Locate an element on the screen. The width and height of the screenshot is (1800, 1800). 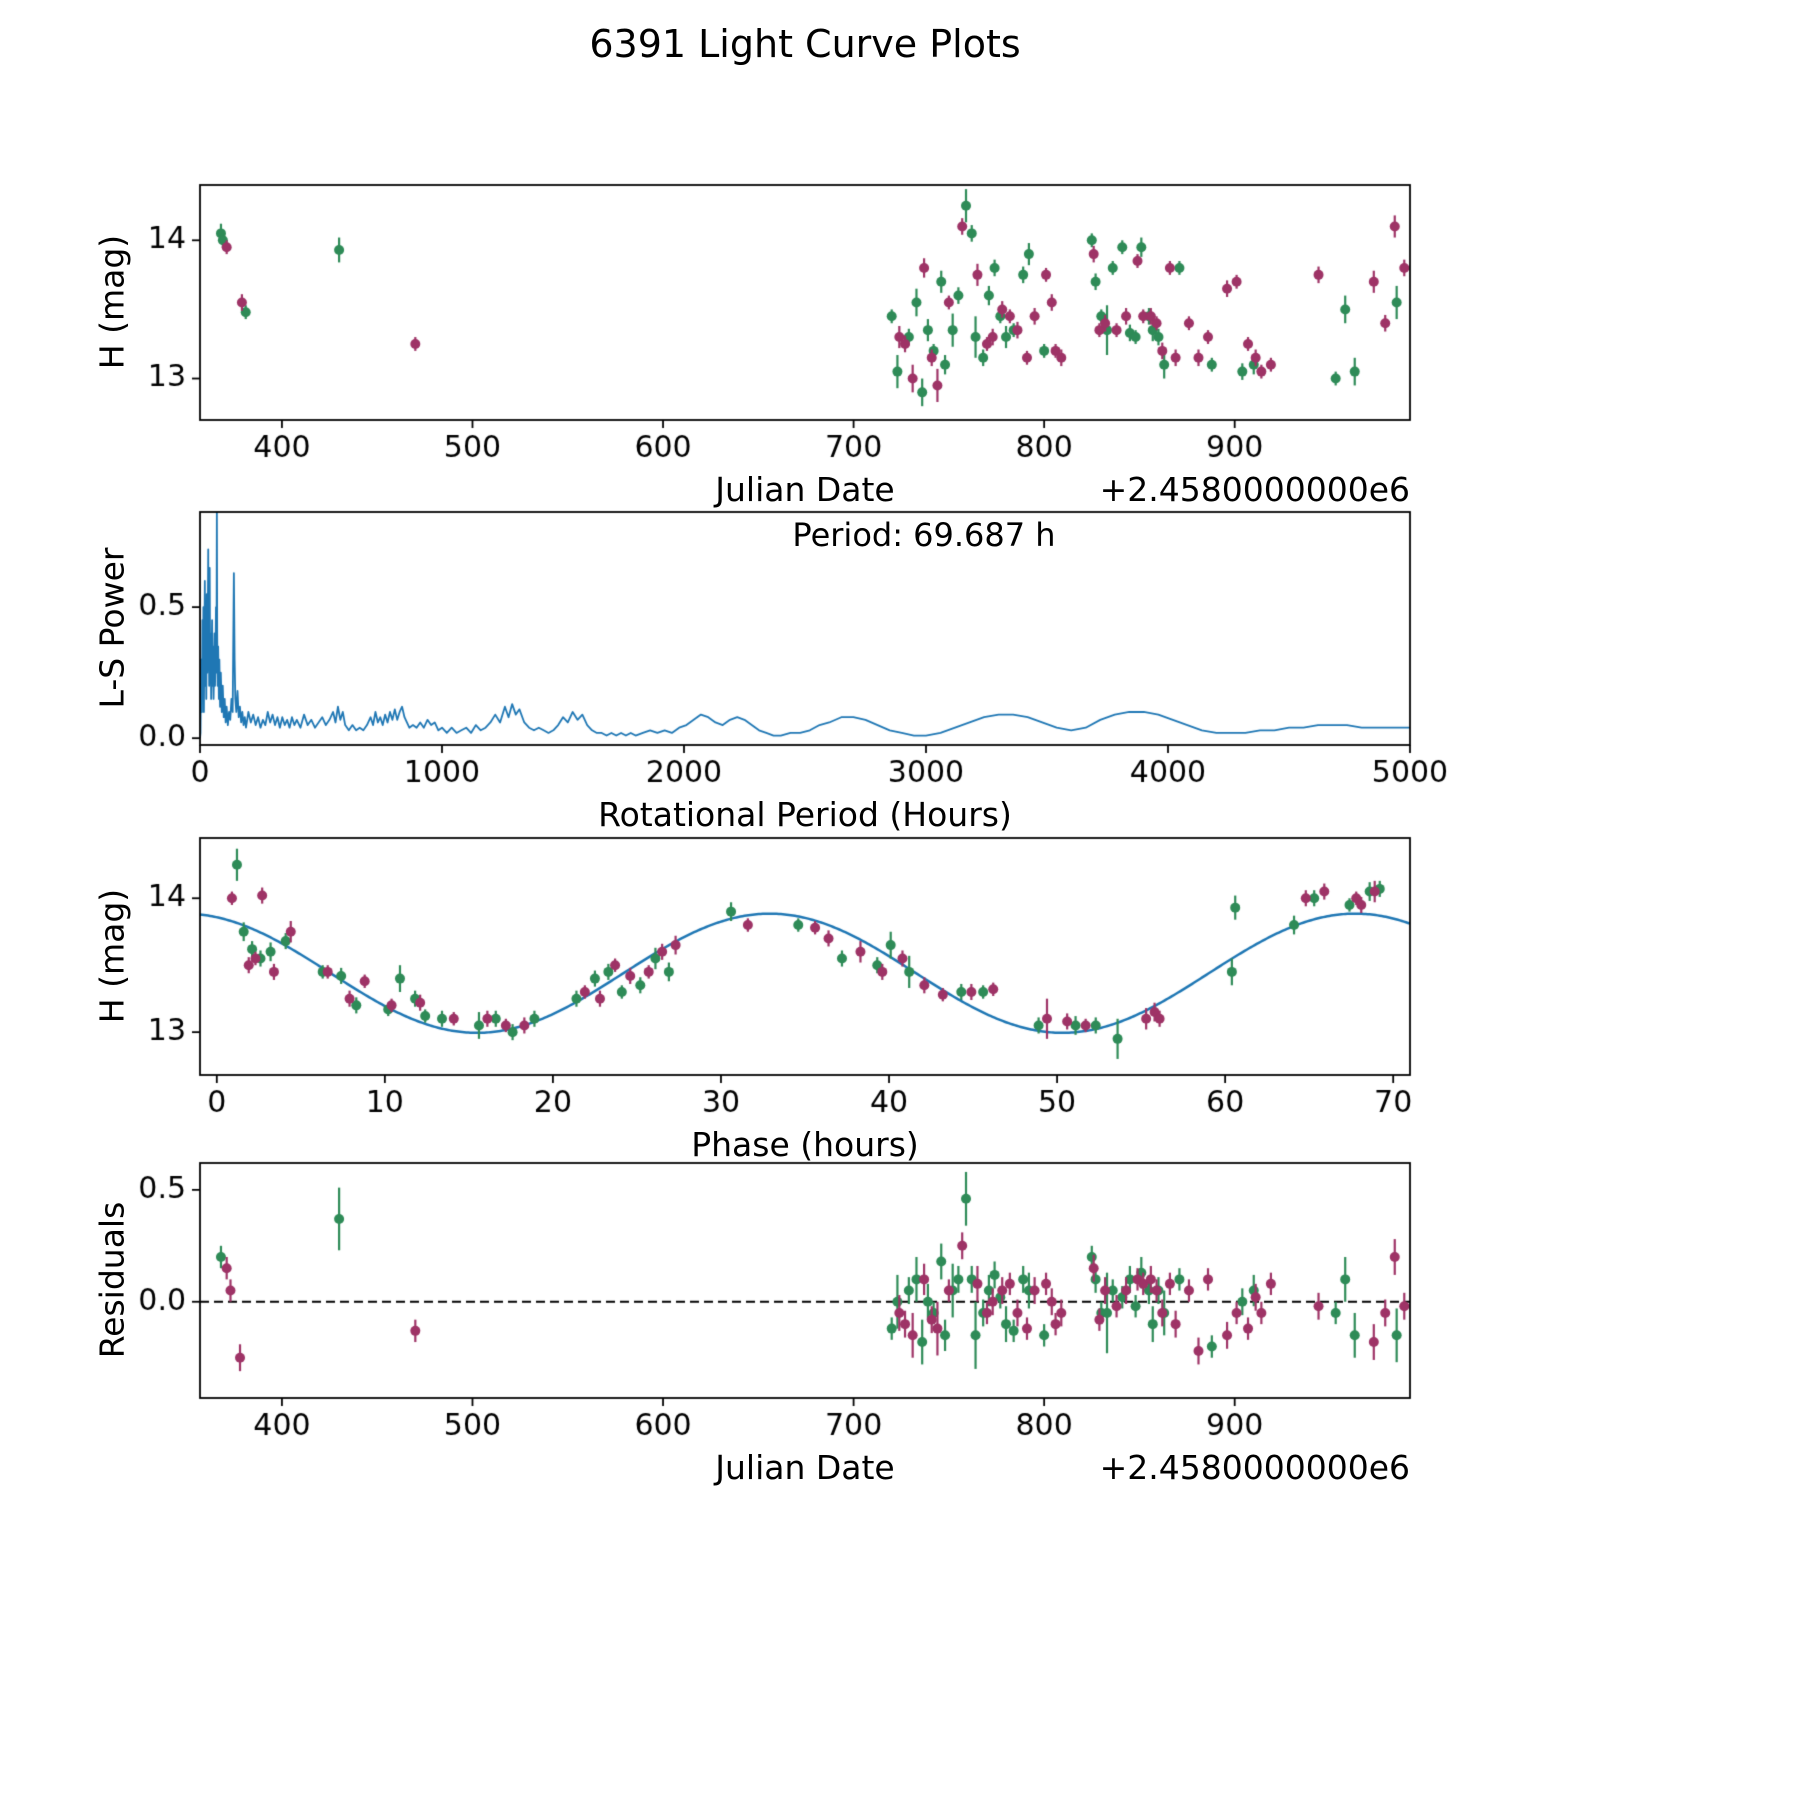
plot1-y-axis-label: H (mag) is located at coordinates (112, 302).